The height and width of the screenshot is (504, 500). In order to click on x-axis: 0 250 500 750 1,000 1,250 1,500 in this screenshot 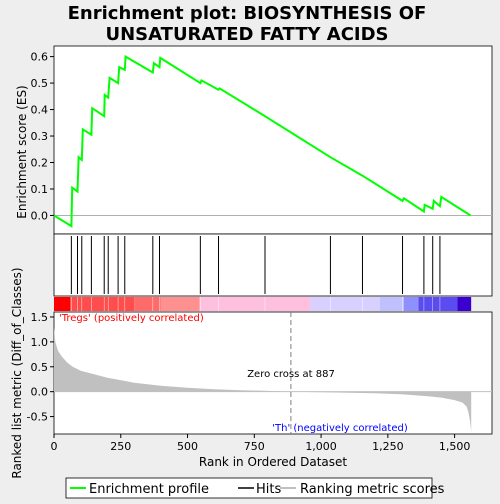, I will do `click(261, 443)`.